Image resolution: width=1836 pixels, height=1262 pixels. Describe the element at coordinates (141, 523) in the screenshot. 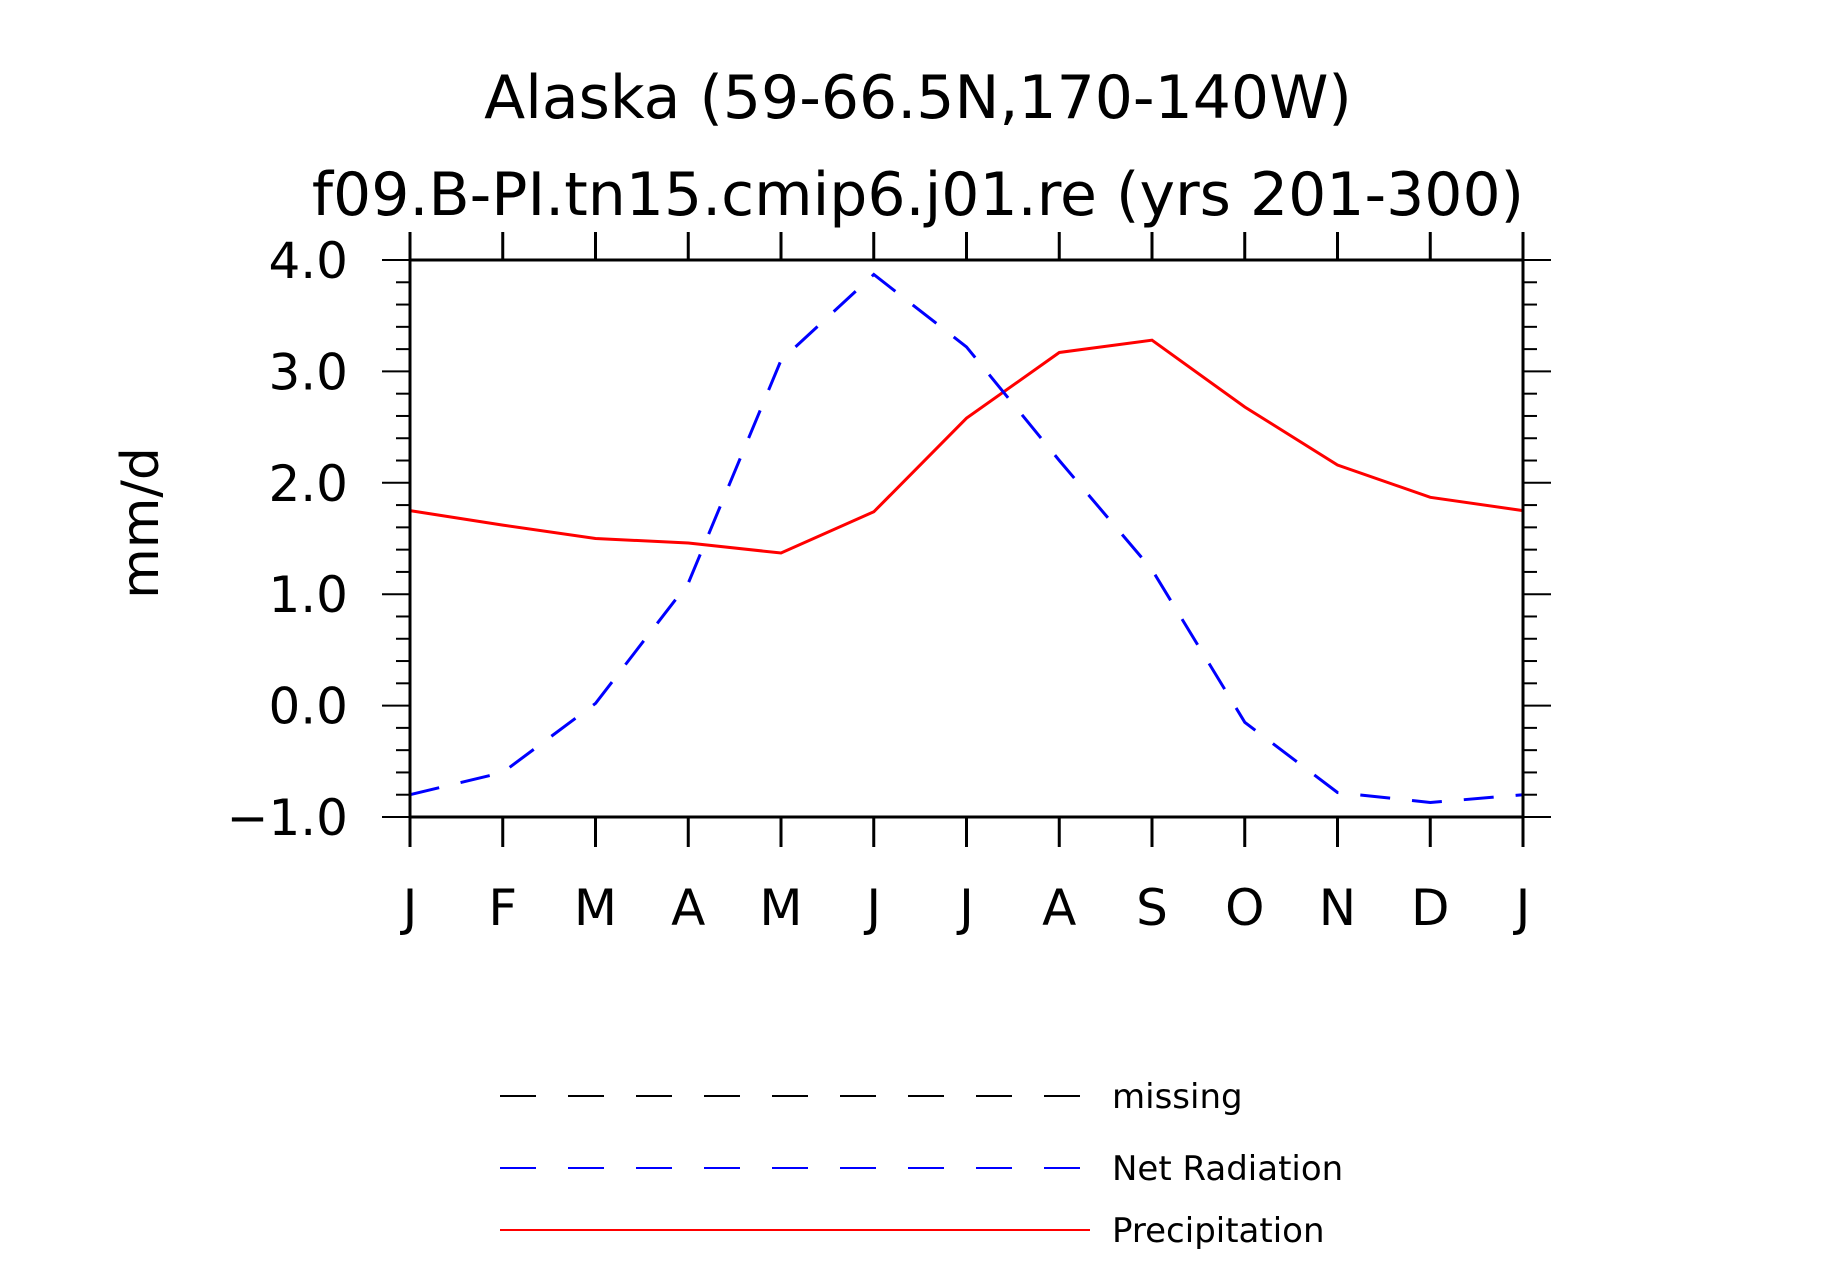

I see `y-axis-label: mm/d` at that location.